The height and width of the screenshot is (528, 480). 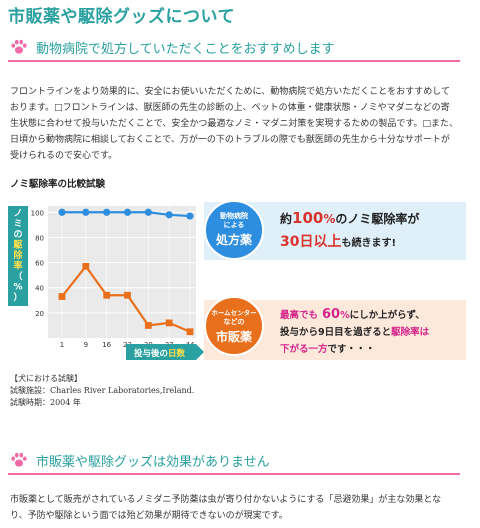 What do you see at coordinates (377, 218) in the screenshot?
I see `callout-top-after: のノミ駆除率が` at bounding box center [377, 218].